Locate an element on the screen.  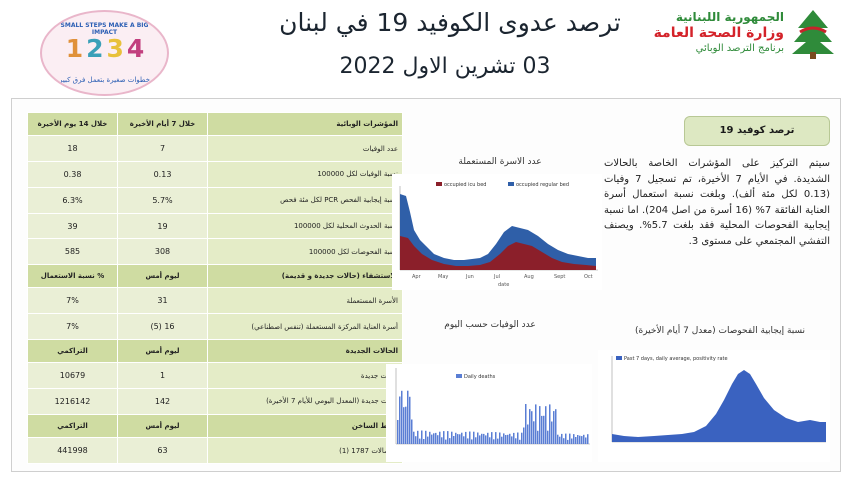
badge-numbers: 1 2 3 4 is located at coordinates (105, 52).